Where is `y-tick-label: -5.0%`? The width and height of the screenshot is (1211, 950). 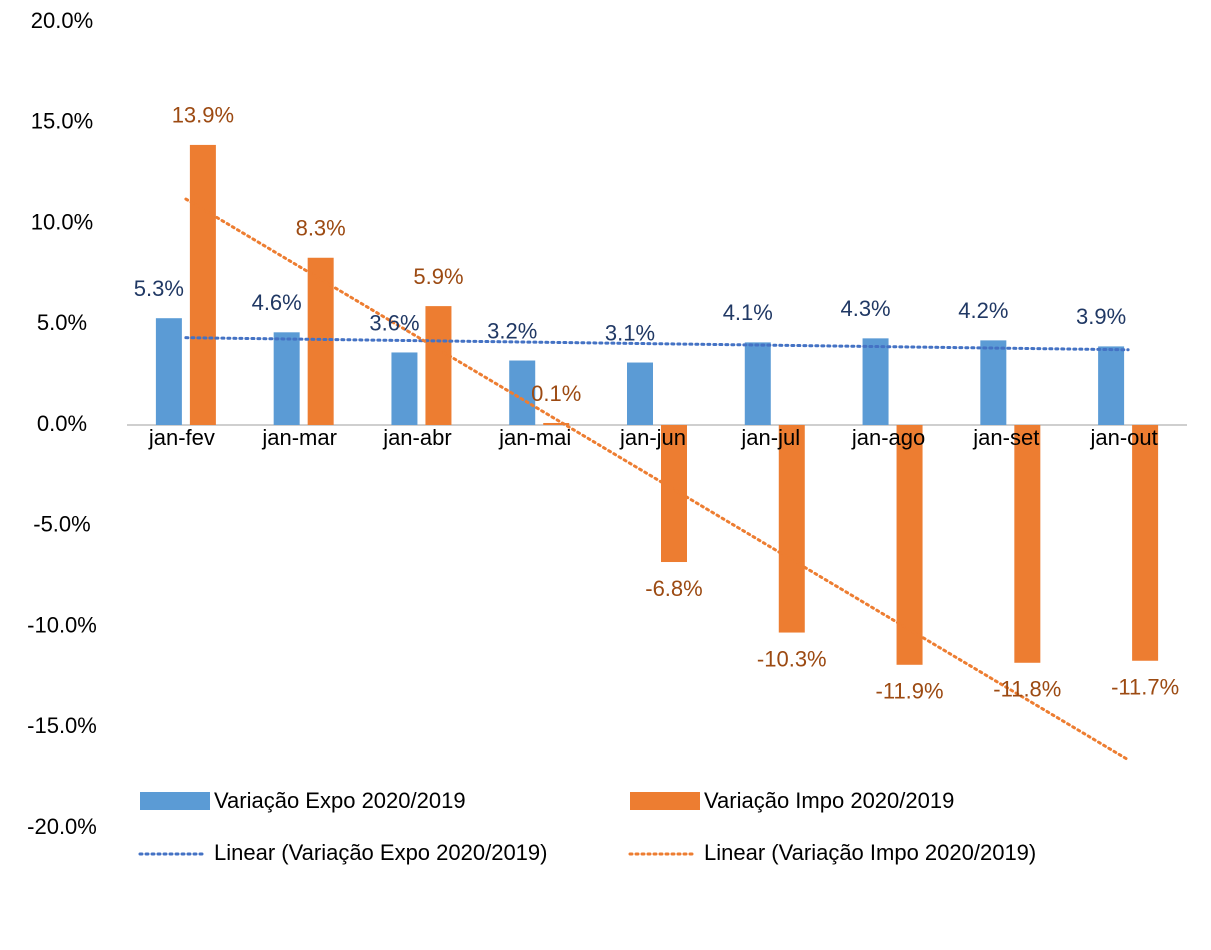 y-tick-label: -5.0% is located at coordinates (61, 524).